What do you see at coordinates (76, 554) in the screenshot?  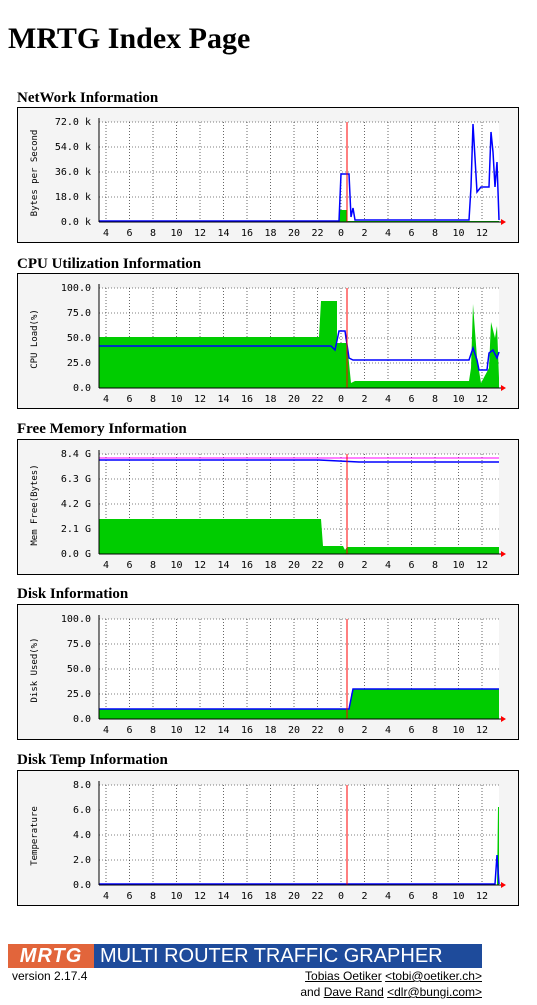 I see `y-tick-label: 0.0 G` at bounding box center [76, 554].